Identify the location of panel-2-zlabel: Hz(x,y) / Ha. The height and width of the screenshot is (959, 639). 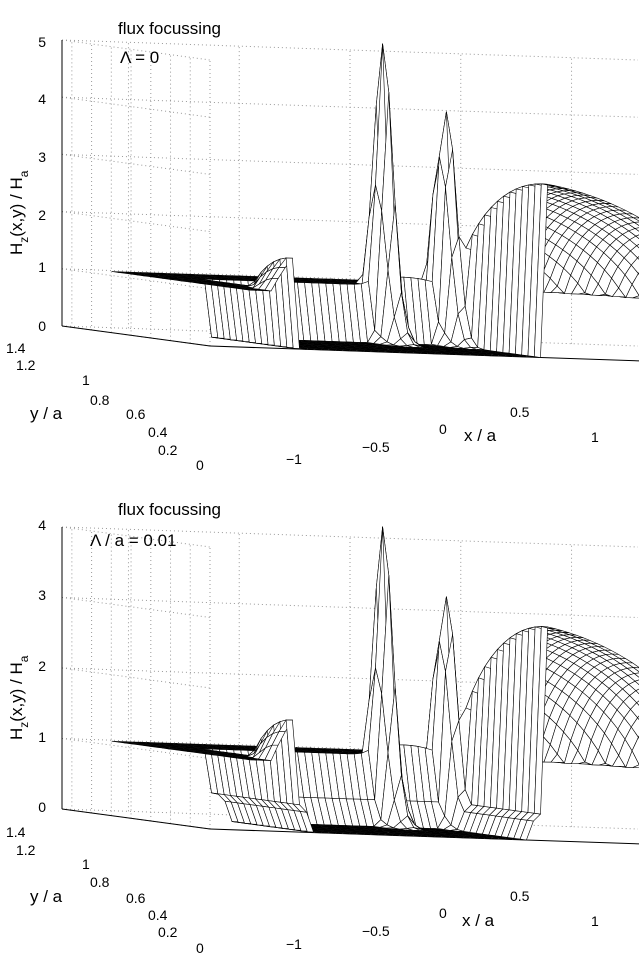
(19, 697).